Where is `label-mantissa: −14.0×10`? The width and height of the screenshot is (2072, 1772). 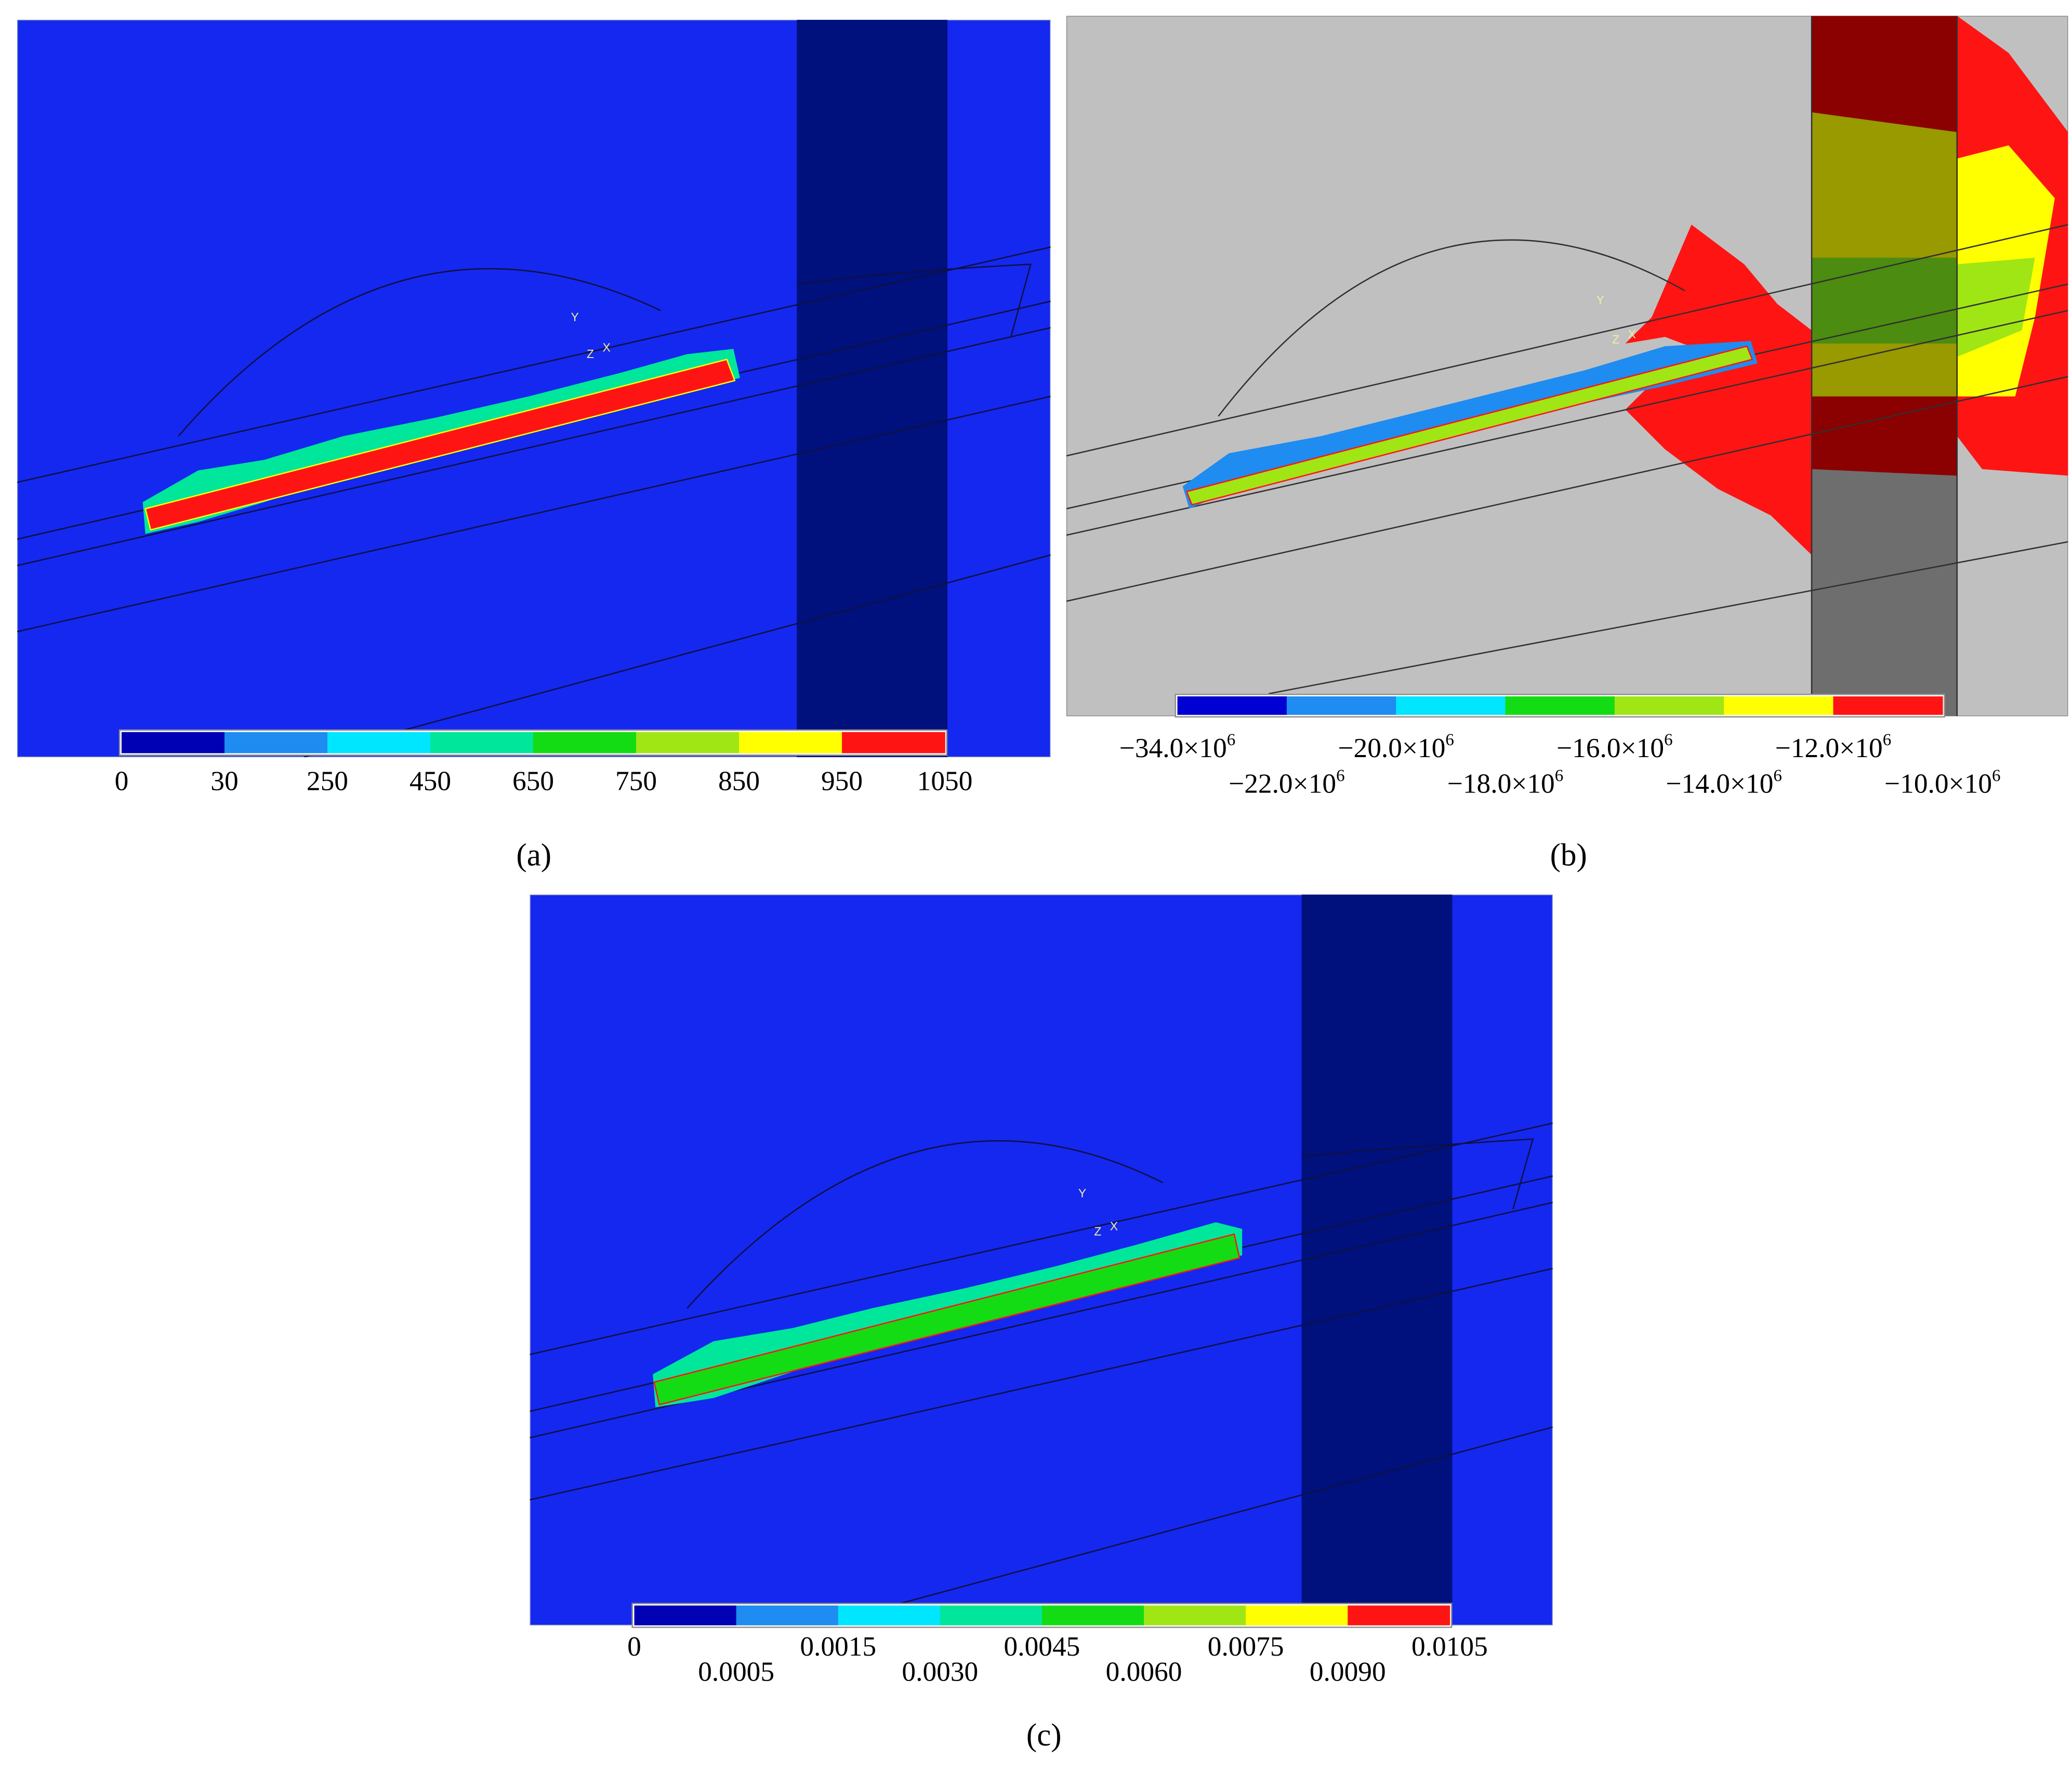
label-mantissa: −14.0×10 is located at coordinates (1719, 783).